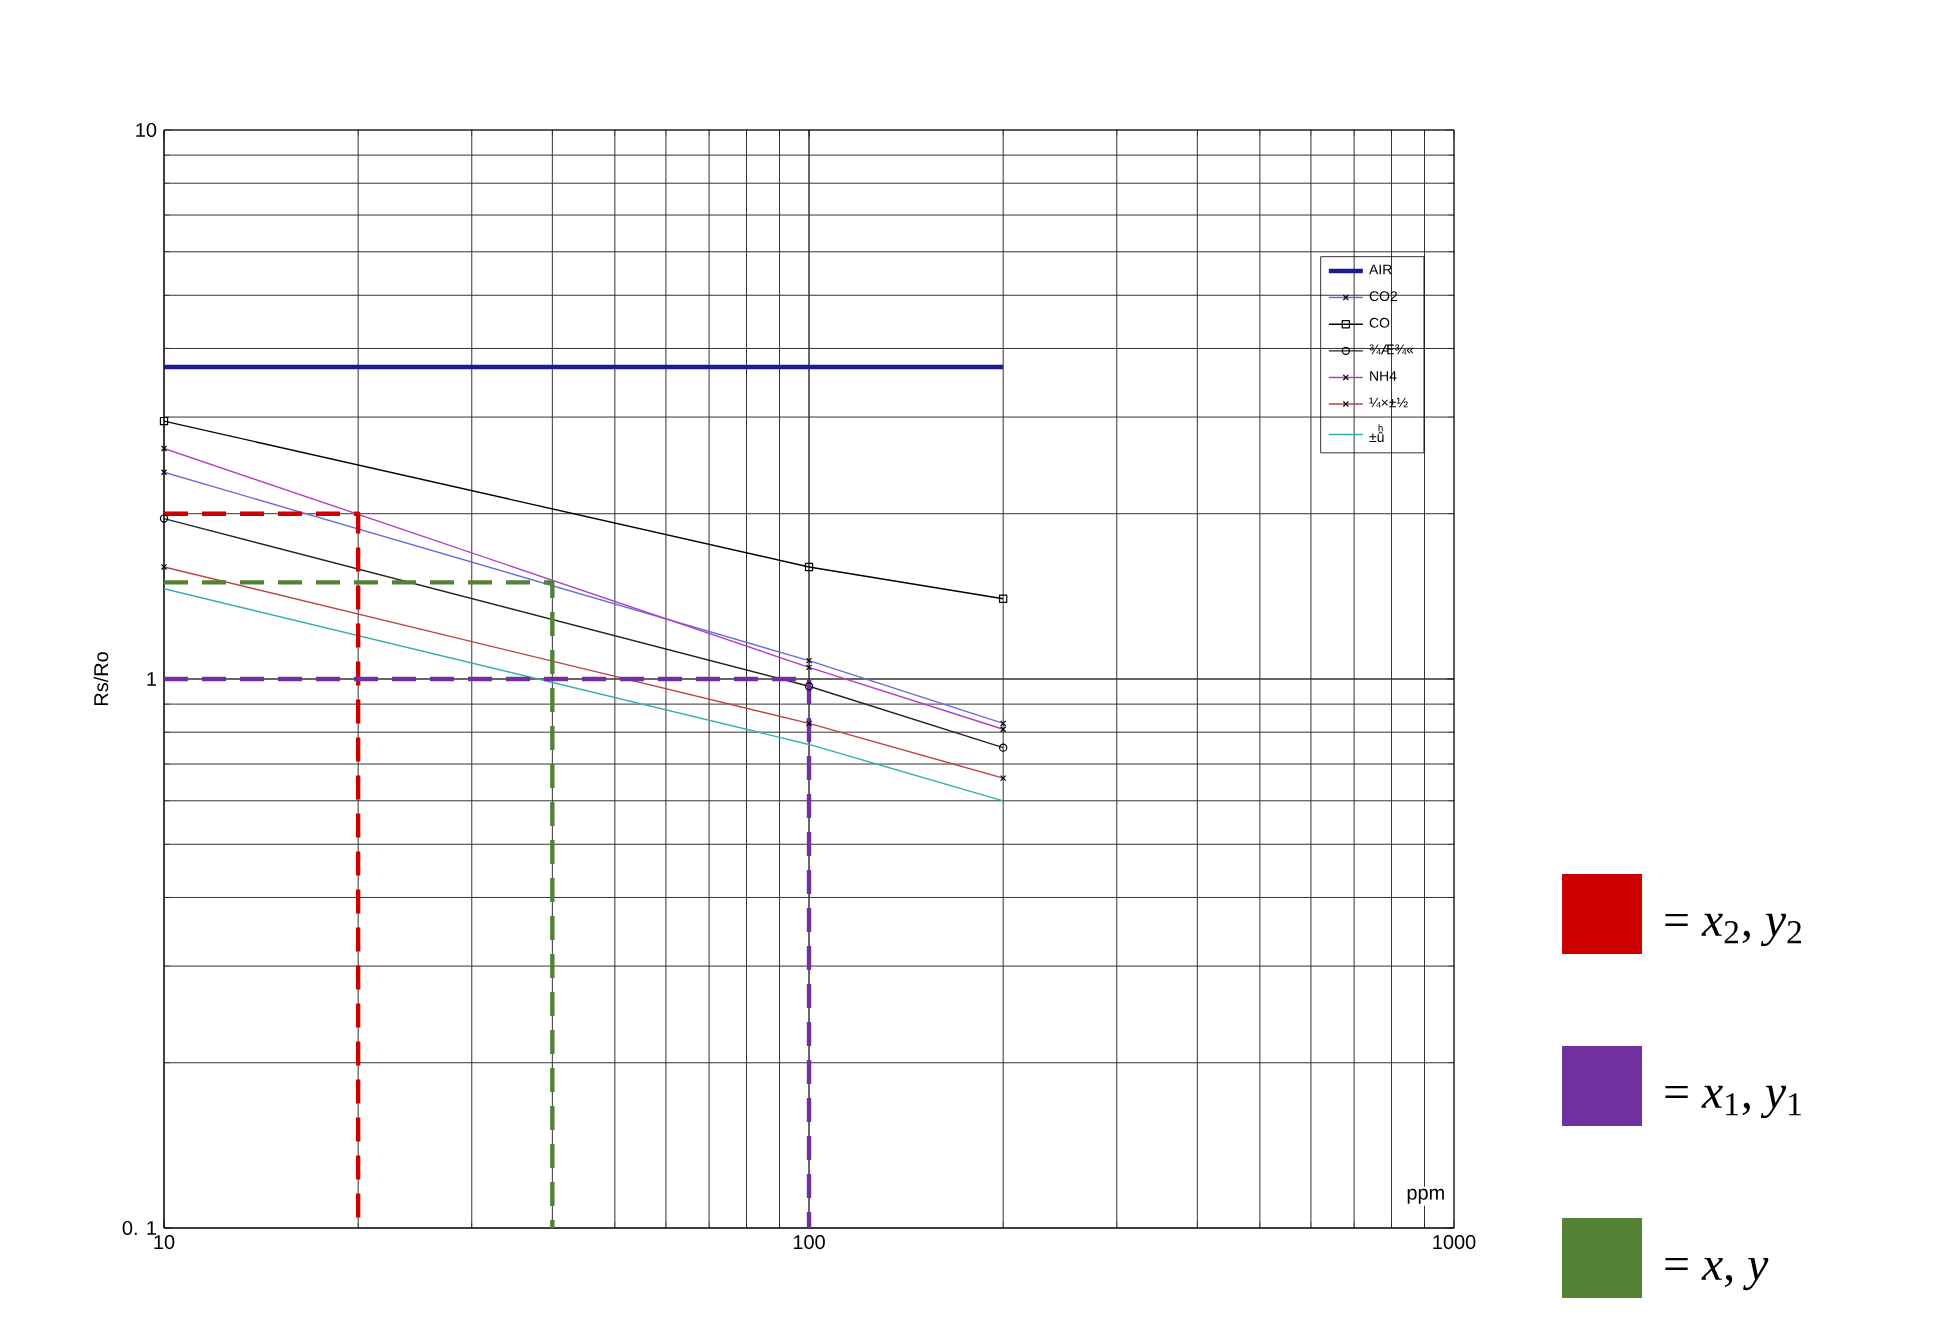  Describe the element at coordinates (1425, 1196) in the screenshot. I see `x-axis-title: ppm` at that location.